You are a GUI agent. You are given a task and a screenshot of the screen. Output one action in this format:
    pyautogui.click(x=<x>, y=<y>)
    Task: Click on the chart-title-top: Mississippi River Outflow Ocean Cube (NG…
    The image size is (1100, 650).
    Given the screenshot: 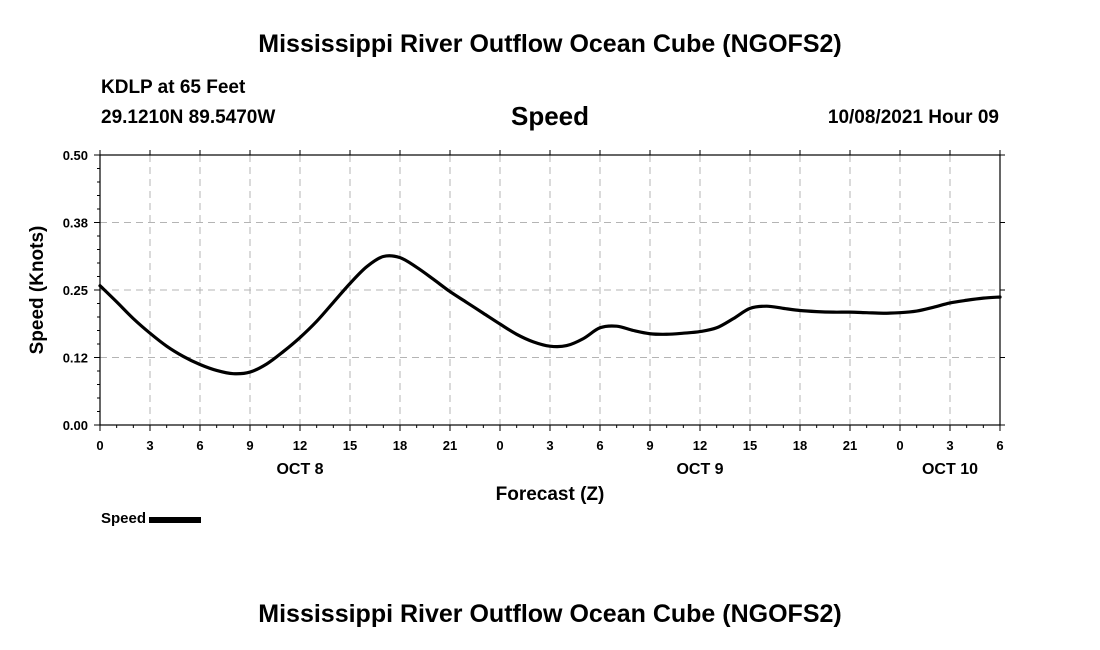 What is the action you would take?
    pyautogui.click(x=550, y=44)
    